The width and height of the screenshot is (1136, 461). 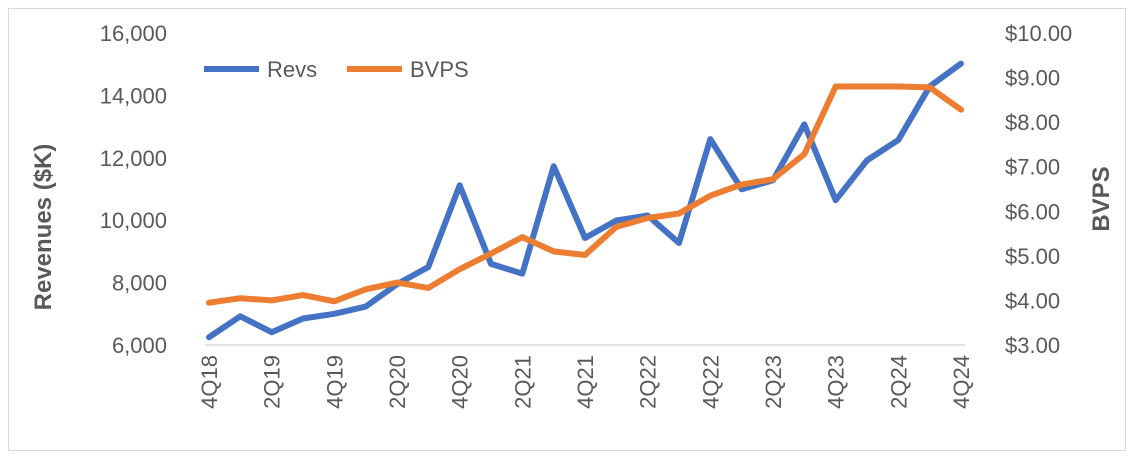 I want to click on left-axis: 6,000 8,000 10,000 12,000 14,000 16,000, so click(x=133, y=189).